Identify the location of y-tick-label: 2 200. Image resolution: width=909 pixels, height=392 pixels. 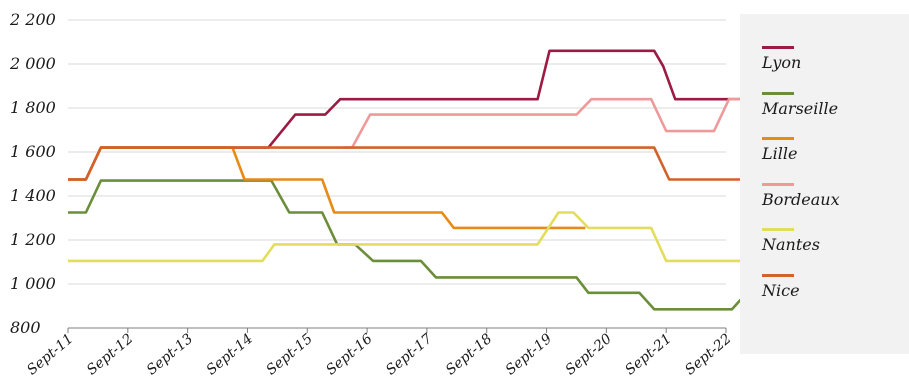
(32, 19).